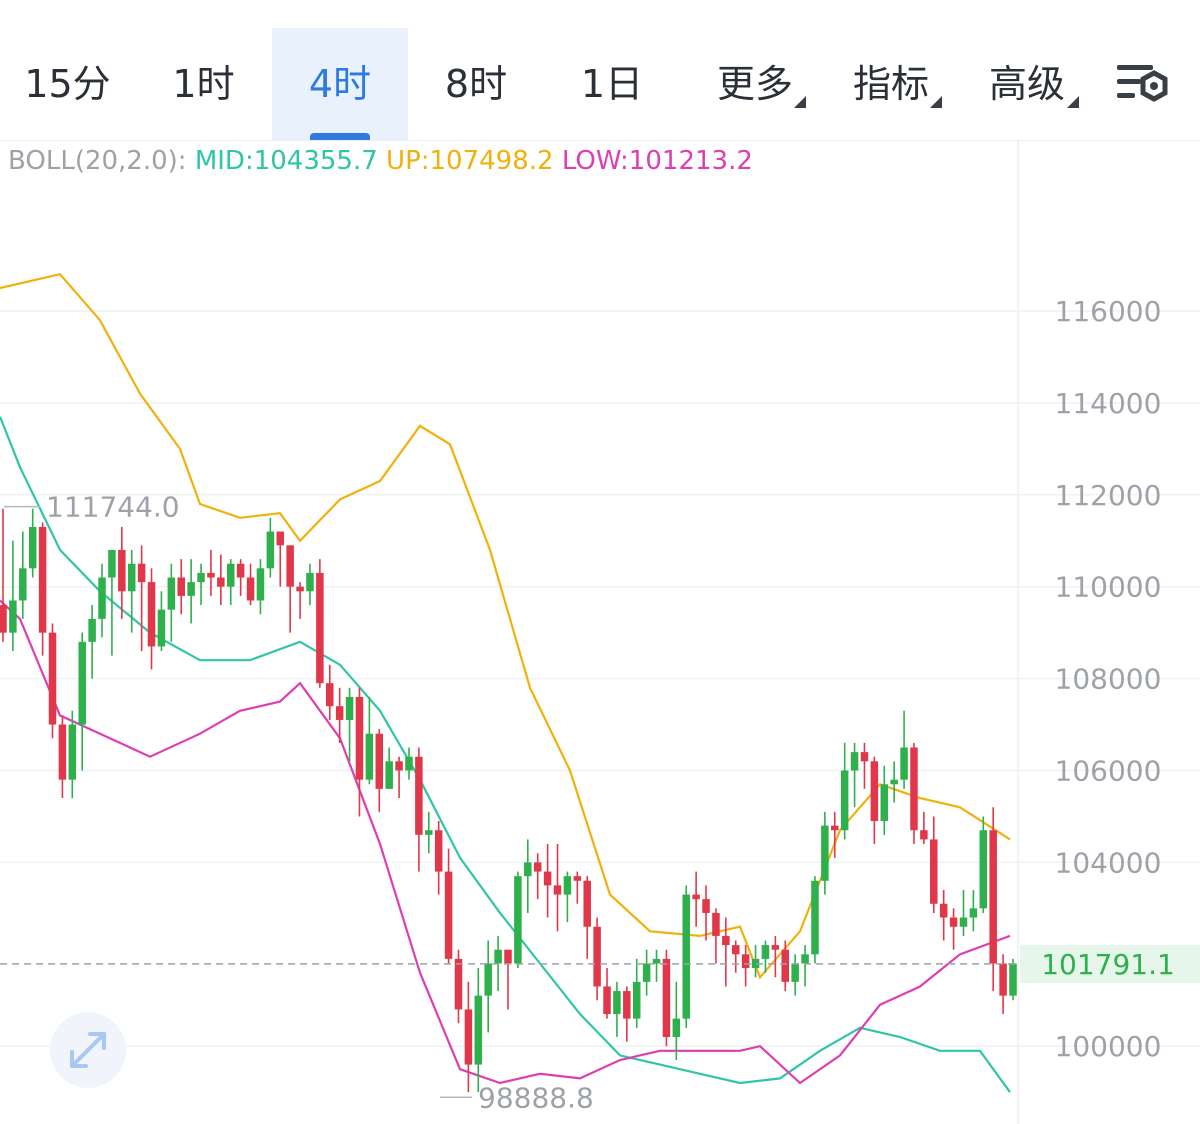 Image resolution: width=1200 pixels, height=1124 pixels. I want to click on boll-legend-name: BOLL(20,2.0):, so click(97, 161).